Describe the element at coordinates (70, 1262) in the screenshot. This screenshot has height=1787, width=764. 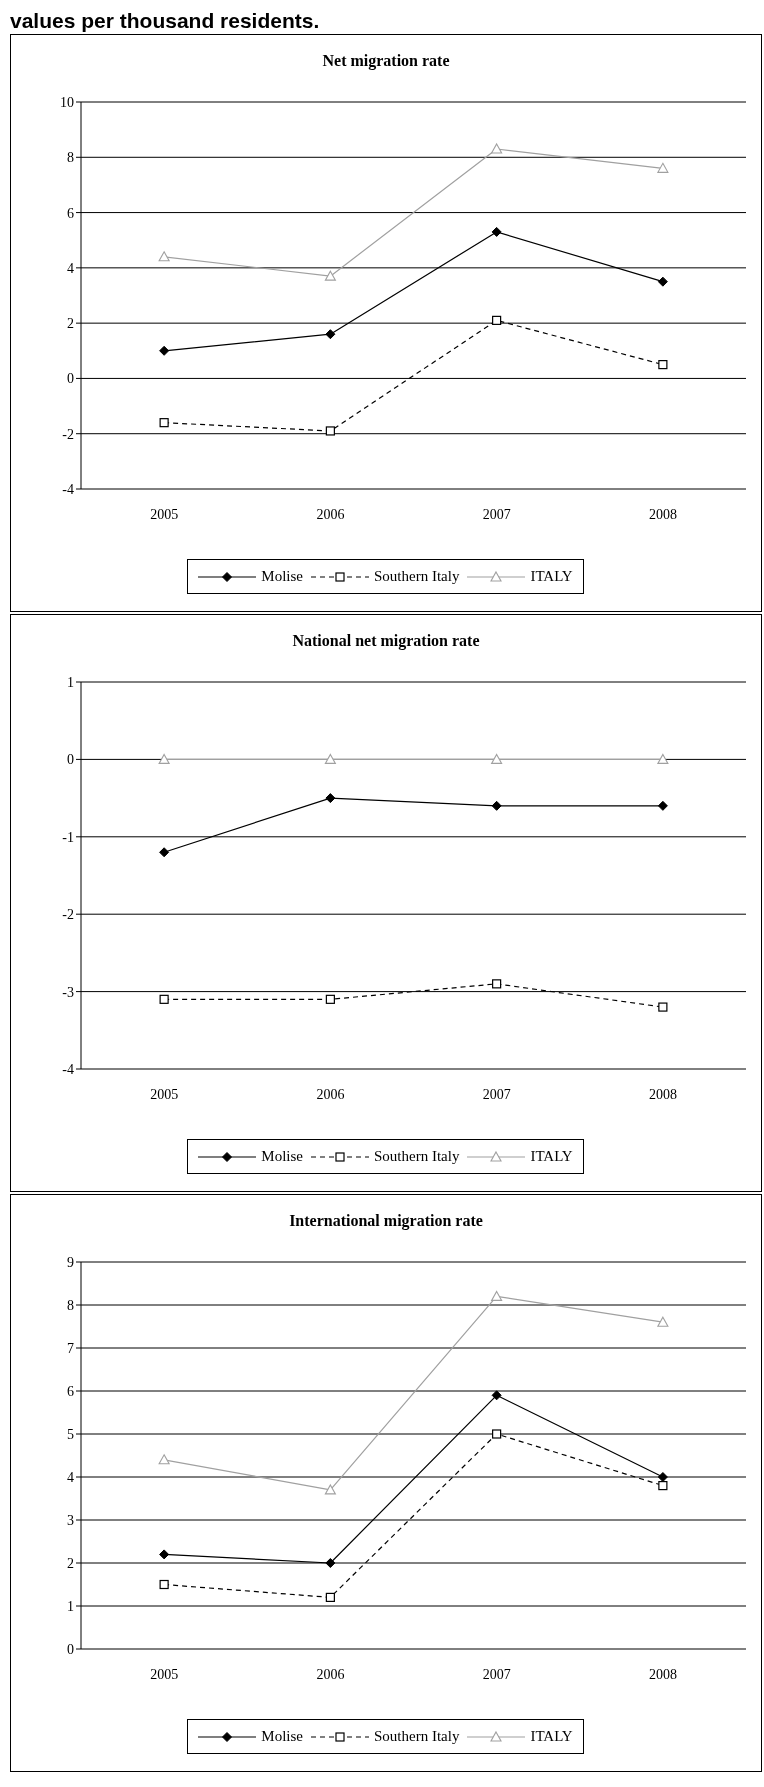
I see `y-tick-label: 9` at that location.